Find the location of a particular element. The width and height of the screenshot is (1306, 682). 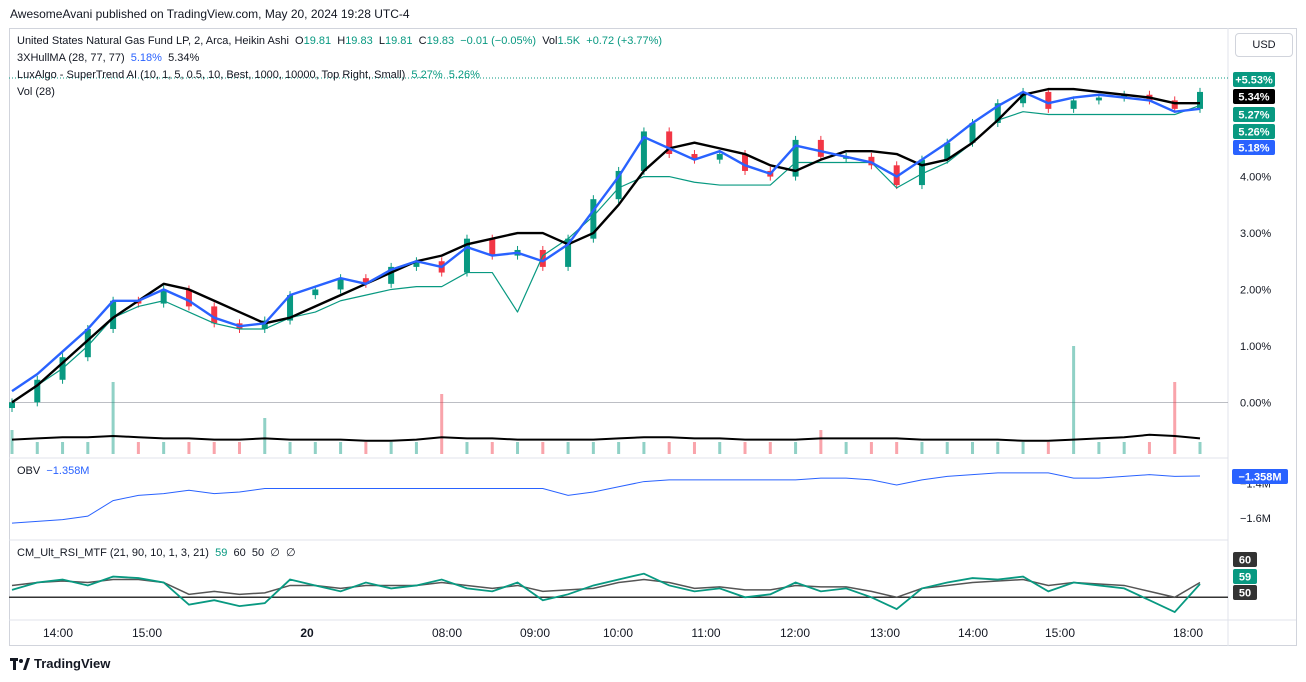

x-tick-label: 12:00 is located at coordinates (795, 633).